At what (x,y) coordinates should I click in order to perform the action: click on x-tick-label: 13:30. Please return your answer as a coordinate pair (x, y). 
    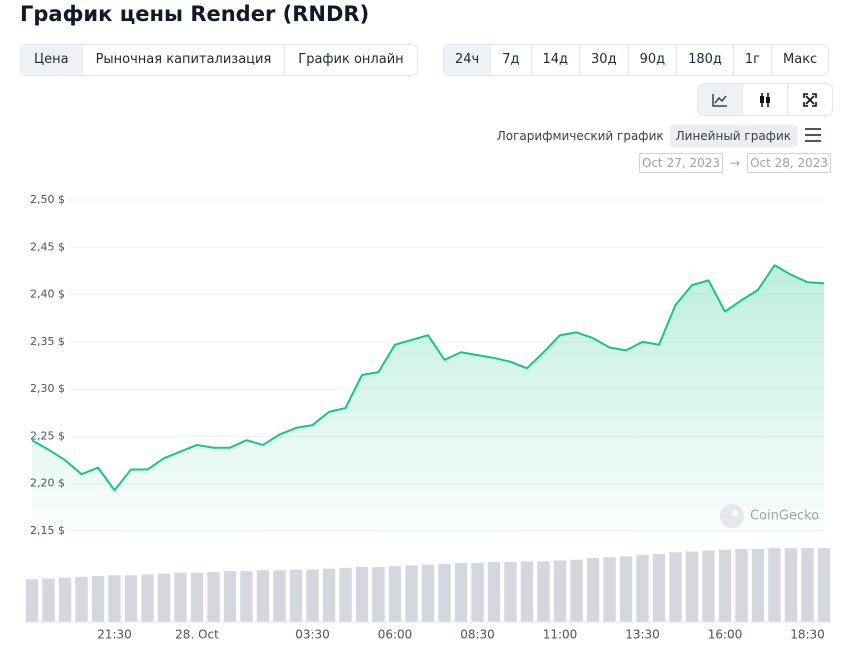
    Looking at the image, I should click on (642, 635).